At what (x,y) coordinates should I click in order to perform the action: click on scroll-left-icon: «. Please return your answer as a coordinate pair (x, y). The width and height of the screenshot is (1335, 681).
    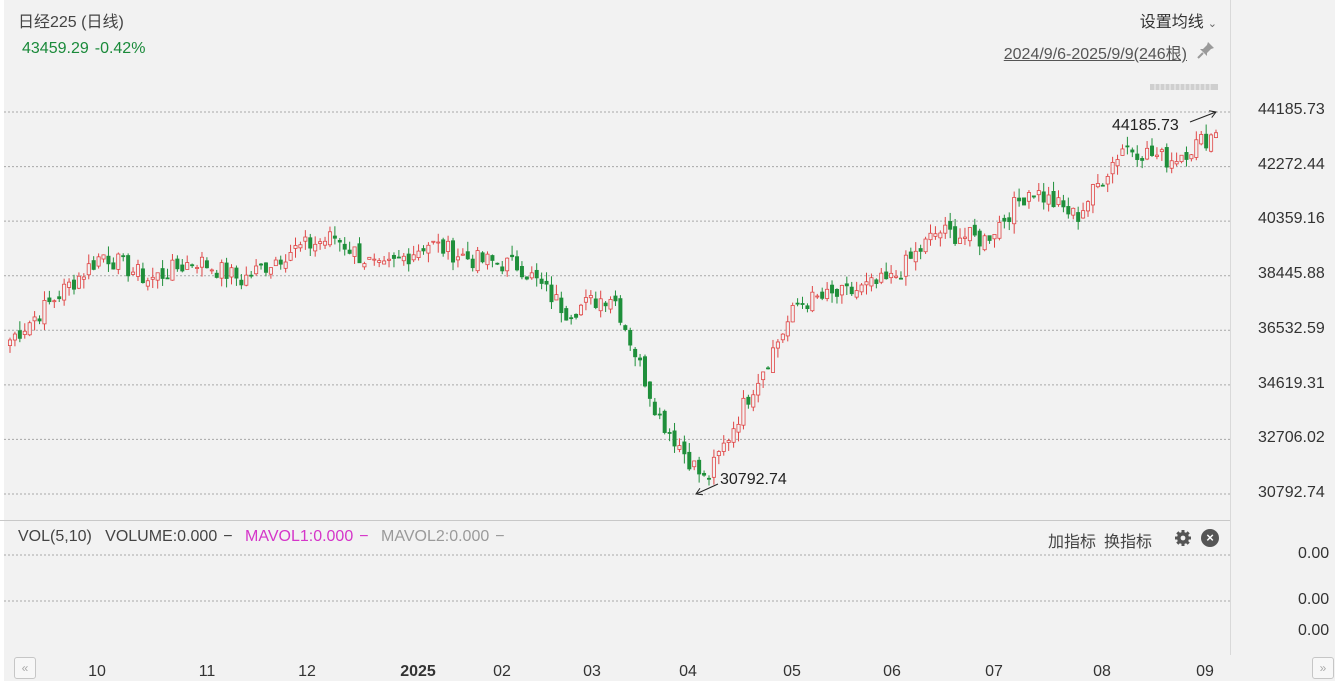
    Looking at the image, I should click on (25, 668).